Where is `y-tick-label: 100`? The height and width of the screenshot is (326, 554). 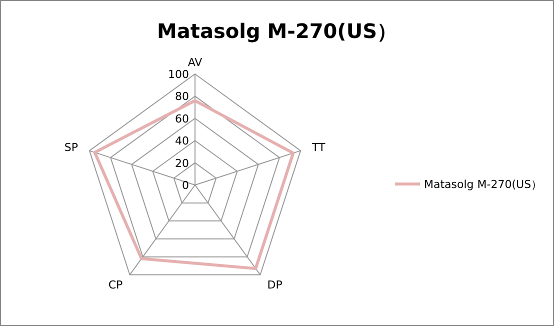 y-tick-label: 100 is located at coordinates (178, 74).